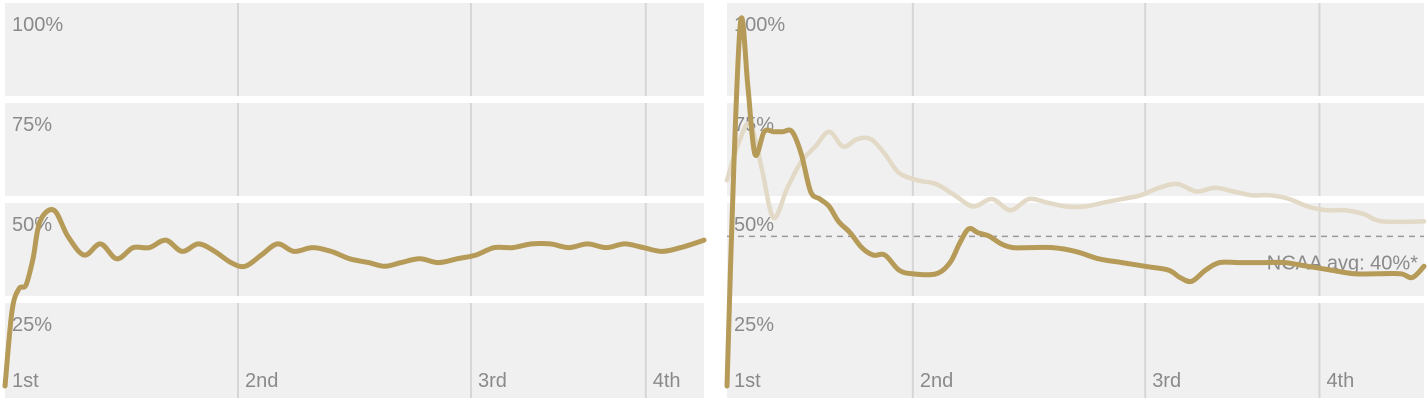 This screenshot has height=402, width=1428. What do you see at coordinates (1342, 263) in the screenshot?
I see `reference-line-label: NCAA avg: 40%*` at bounding box center [1342, 263].